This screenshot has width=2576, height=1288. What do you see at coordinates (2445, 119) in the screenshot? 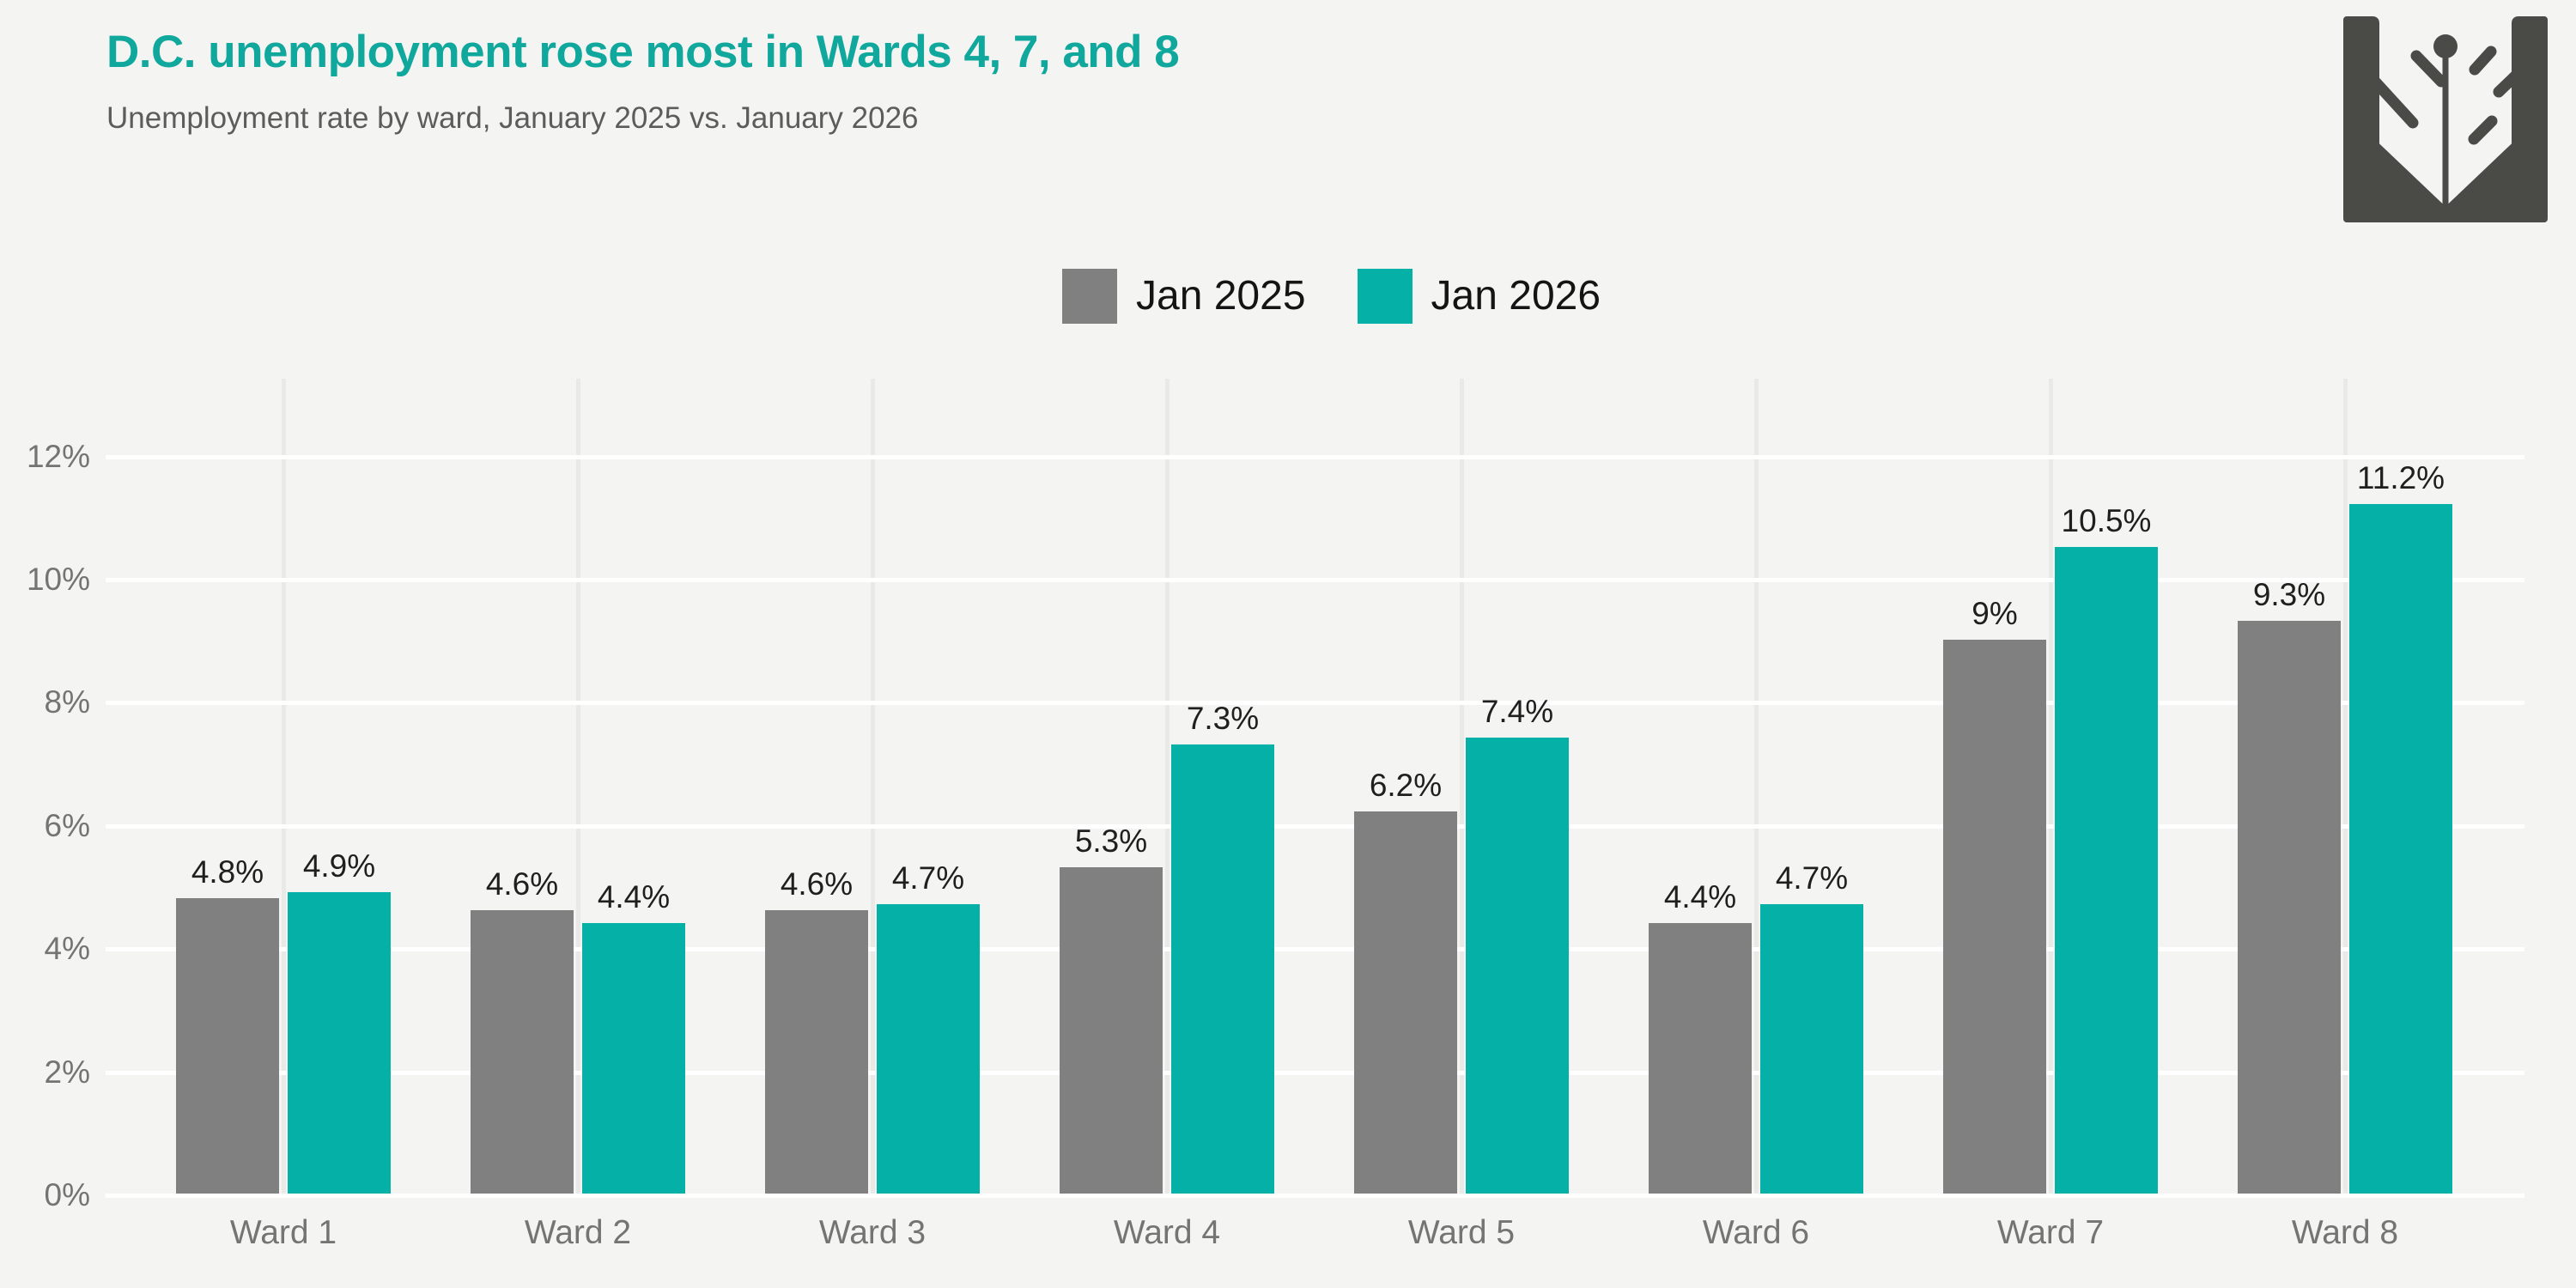
I see `quill-logo-icon` at bounding box center [2445, 119].